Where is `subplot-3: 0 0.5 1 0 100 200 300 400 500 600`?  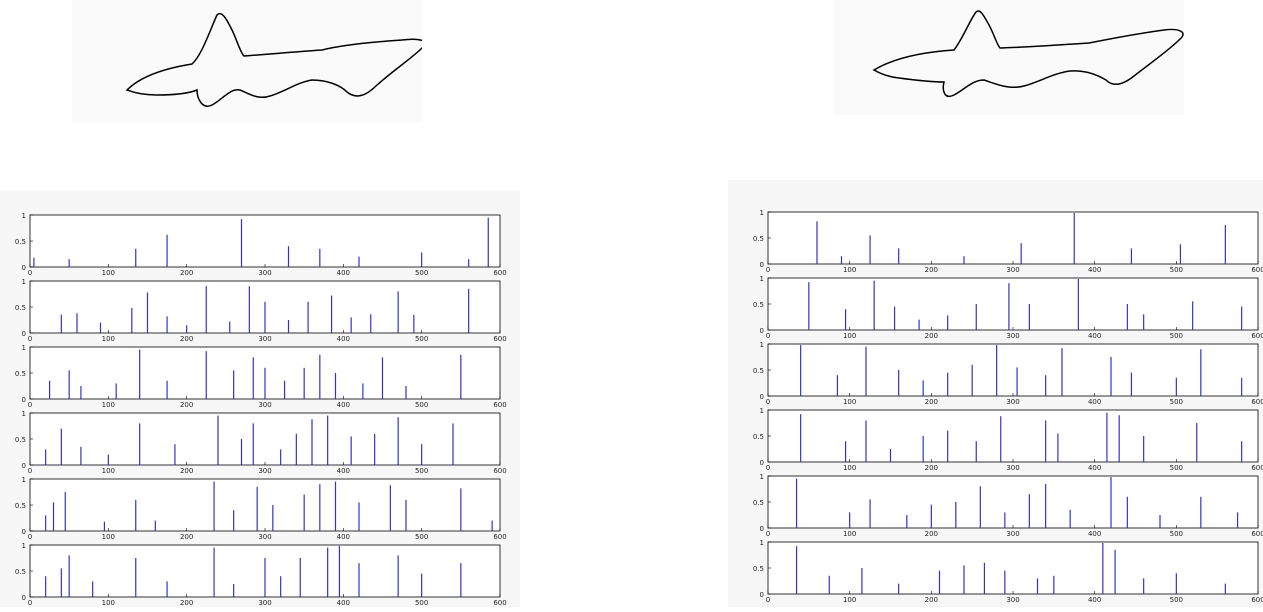 subplot-3: 0 0.5 1 0 100 200 300 400 500 600 is located at coordinates (261, 376).